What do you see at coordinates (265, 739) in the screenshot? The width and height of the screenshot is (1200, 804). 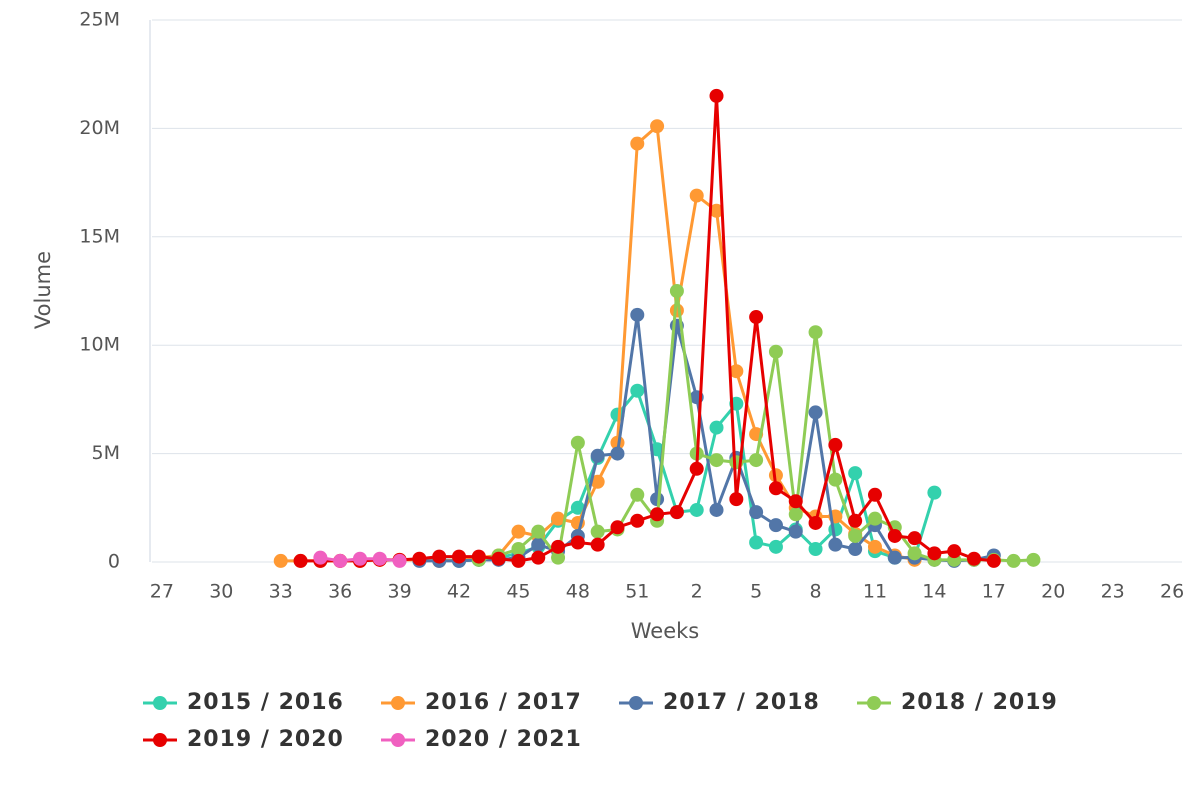 I see `legend-label: 2019 / 2020` at bounding box center [265, 739].